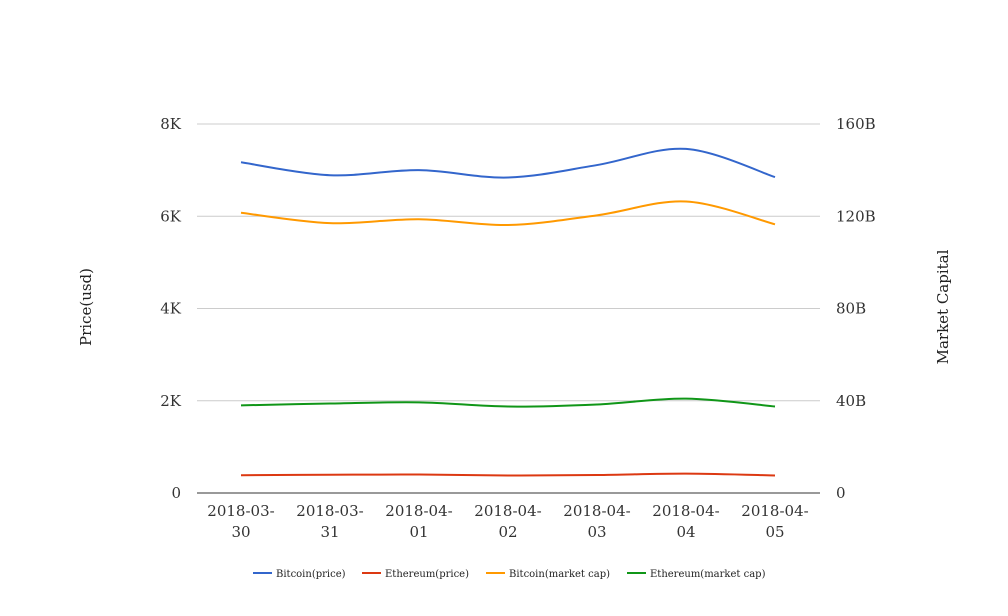  What do you see at coordinates (596, 532) in the screenshot?
I see `x-tick-label-line: 03` at bounding box center [596, 532].